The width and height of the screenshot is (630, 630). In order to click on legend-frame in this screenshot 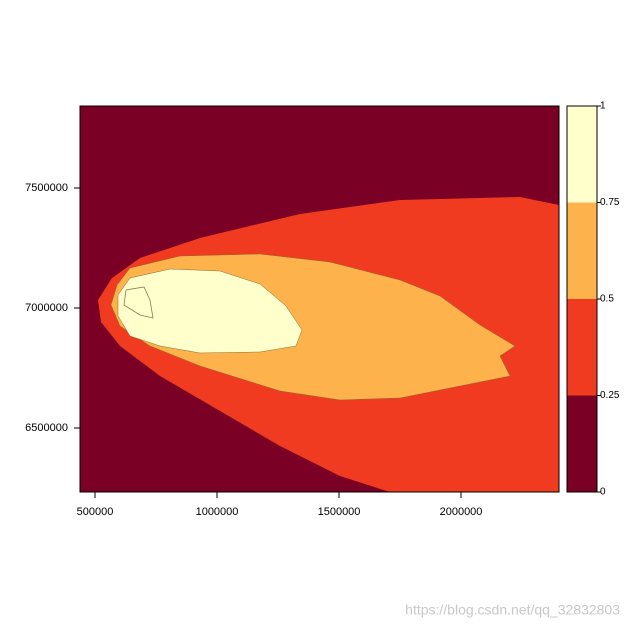, I will do `click(582, 299)`.